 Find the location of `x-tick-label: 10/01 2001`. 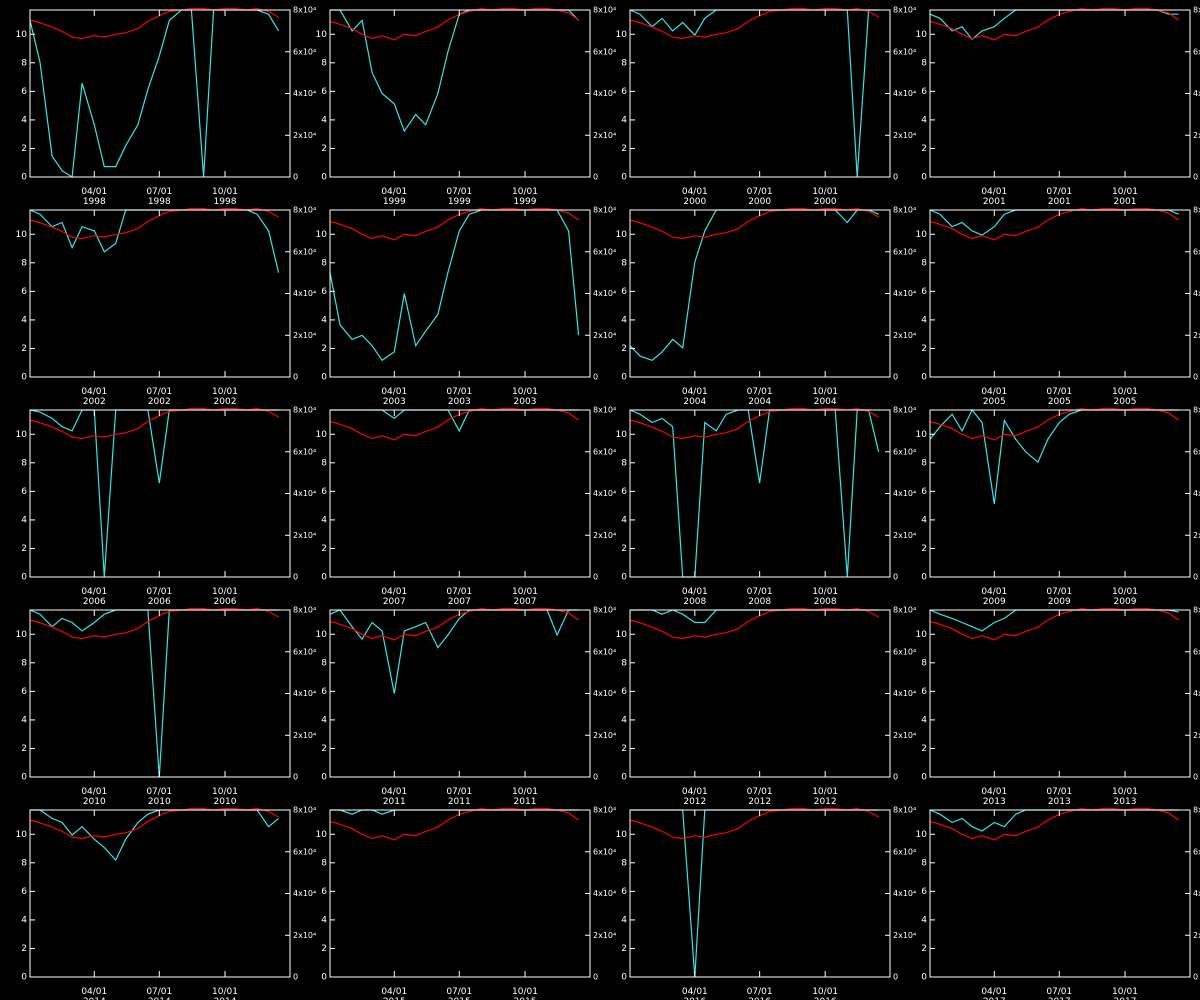

x-tick-label: 10/01 2001 is located at coordinates (1125, 197).